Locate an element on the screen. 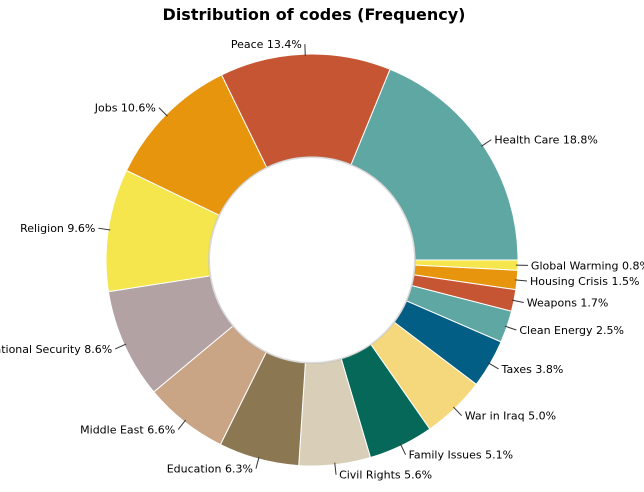 The height and width of the screenshot is (492, 644). slice-label-health-care: Health Care 18.8% is located at coordinates (546, 140).